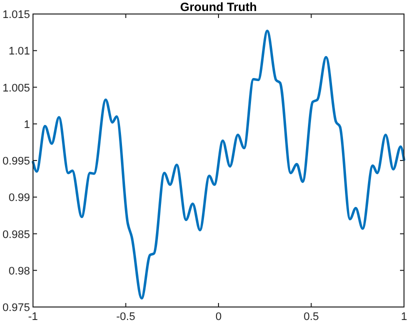 This screenshot has width=407, height=325. What do you see at coordinates (33, 317) in the screenshot?
I see `x-tick-label: -1` at bounding box center [33, 317].